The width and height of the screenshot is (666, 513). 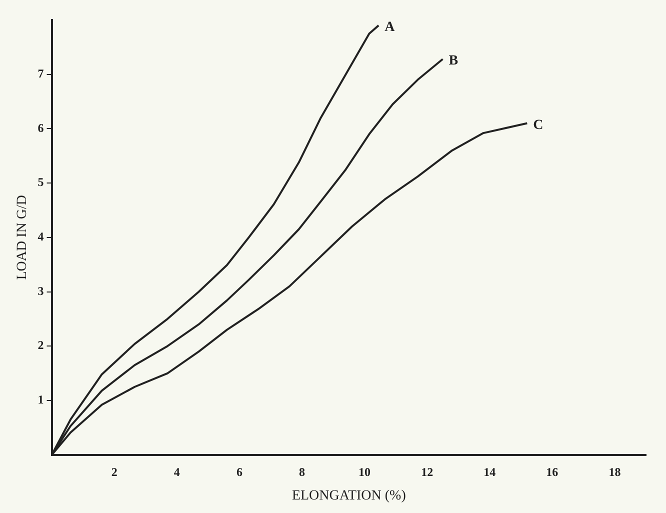 What do you see at coordinates (538, 125) in the screenshot?
I see `series-label: C` at bounding box center [538, 125].